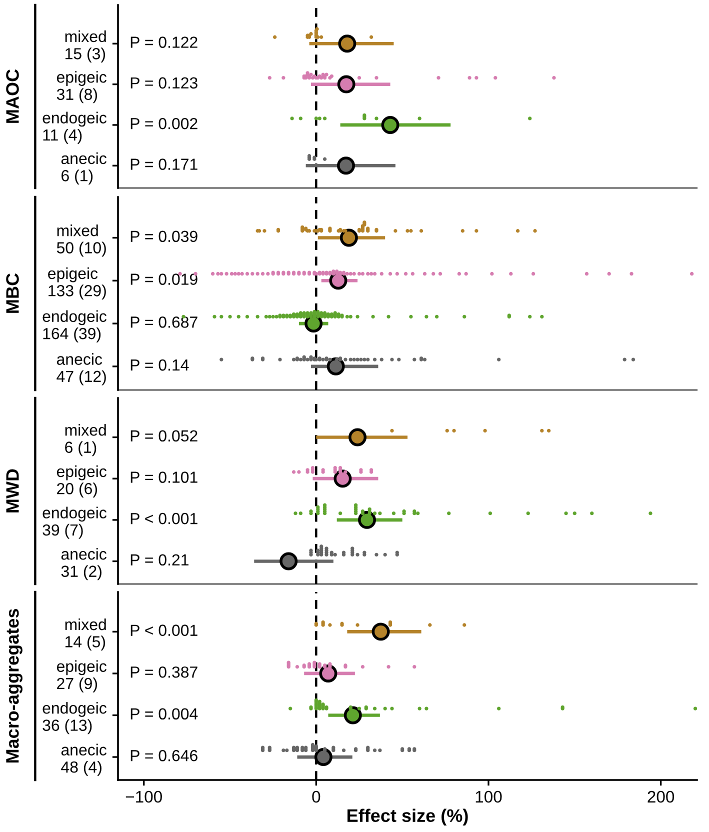 The image size is (709, 832). I want to click on y-tick-label: epigeic 27 (9), so click(81, 676).